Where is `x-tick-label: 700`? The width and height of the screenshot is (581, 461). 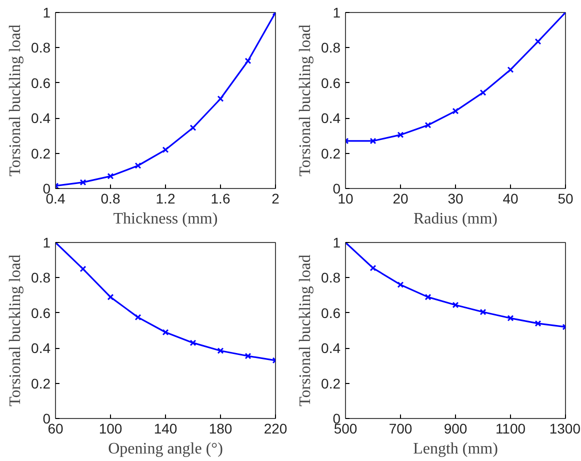 x-tick-label: 700 is located at coordinates (400, 428).